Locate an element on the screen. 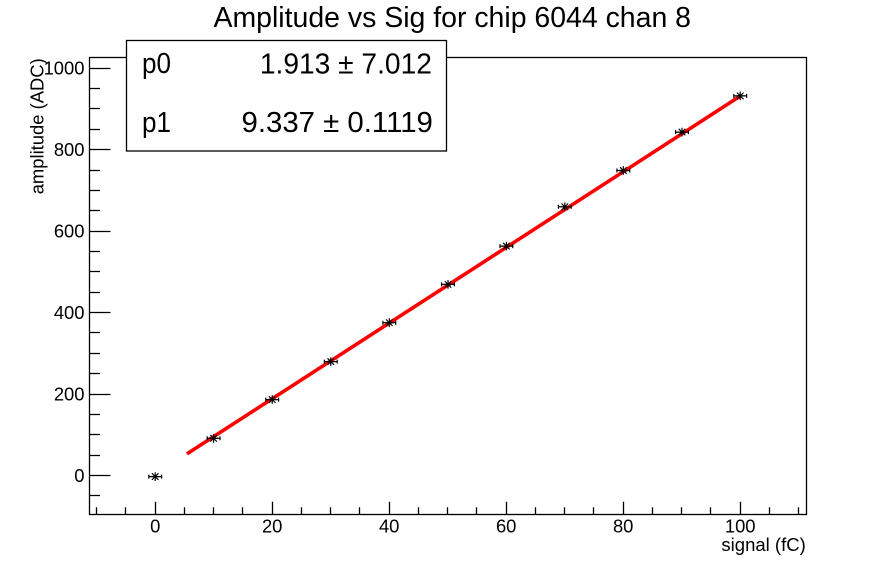 This screenshot has height=572, width=896. svg-text: 20 is located at coordinates (272, 526).